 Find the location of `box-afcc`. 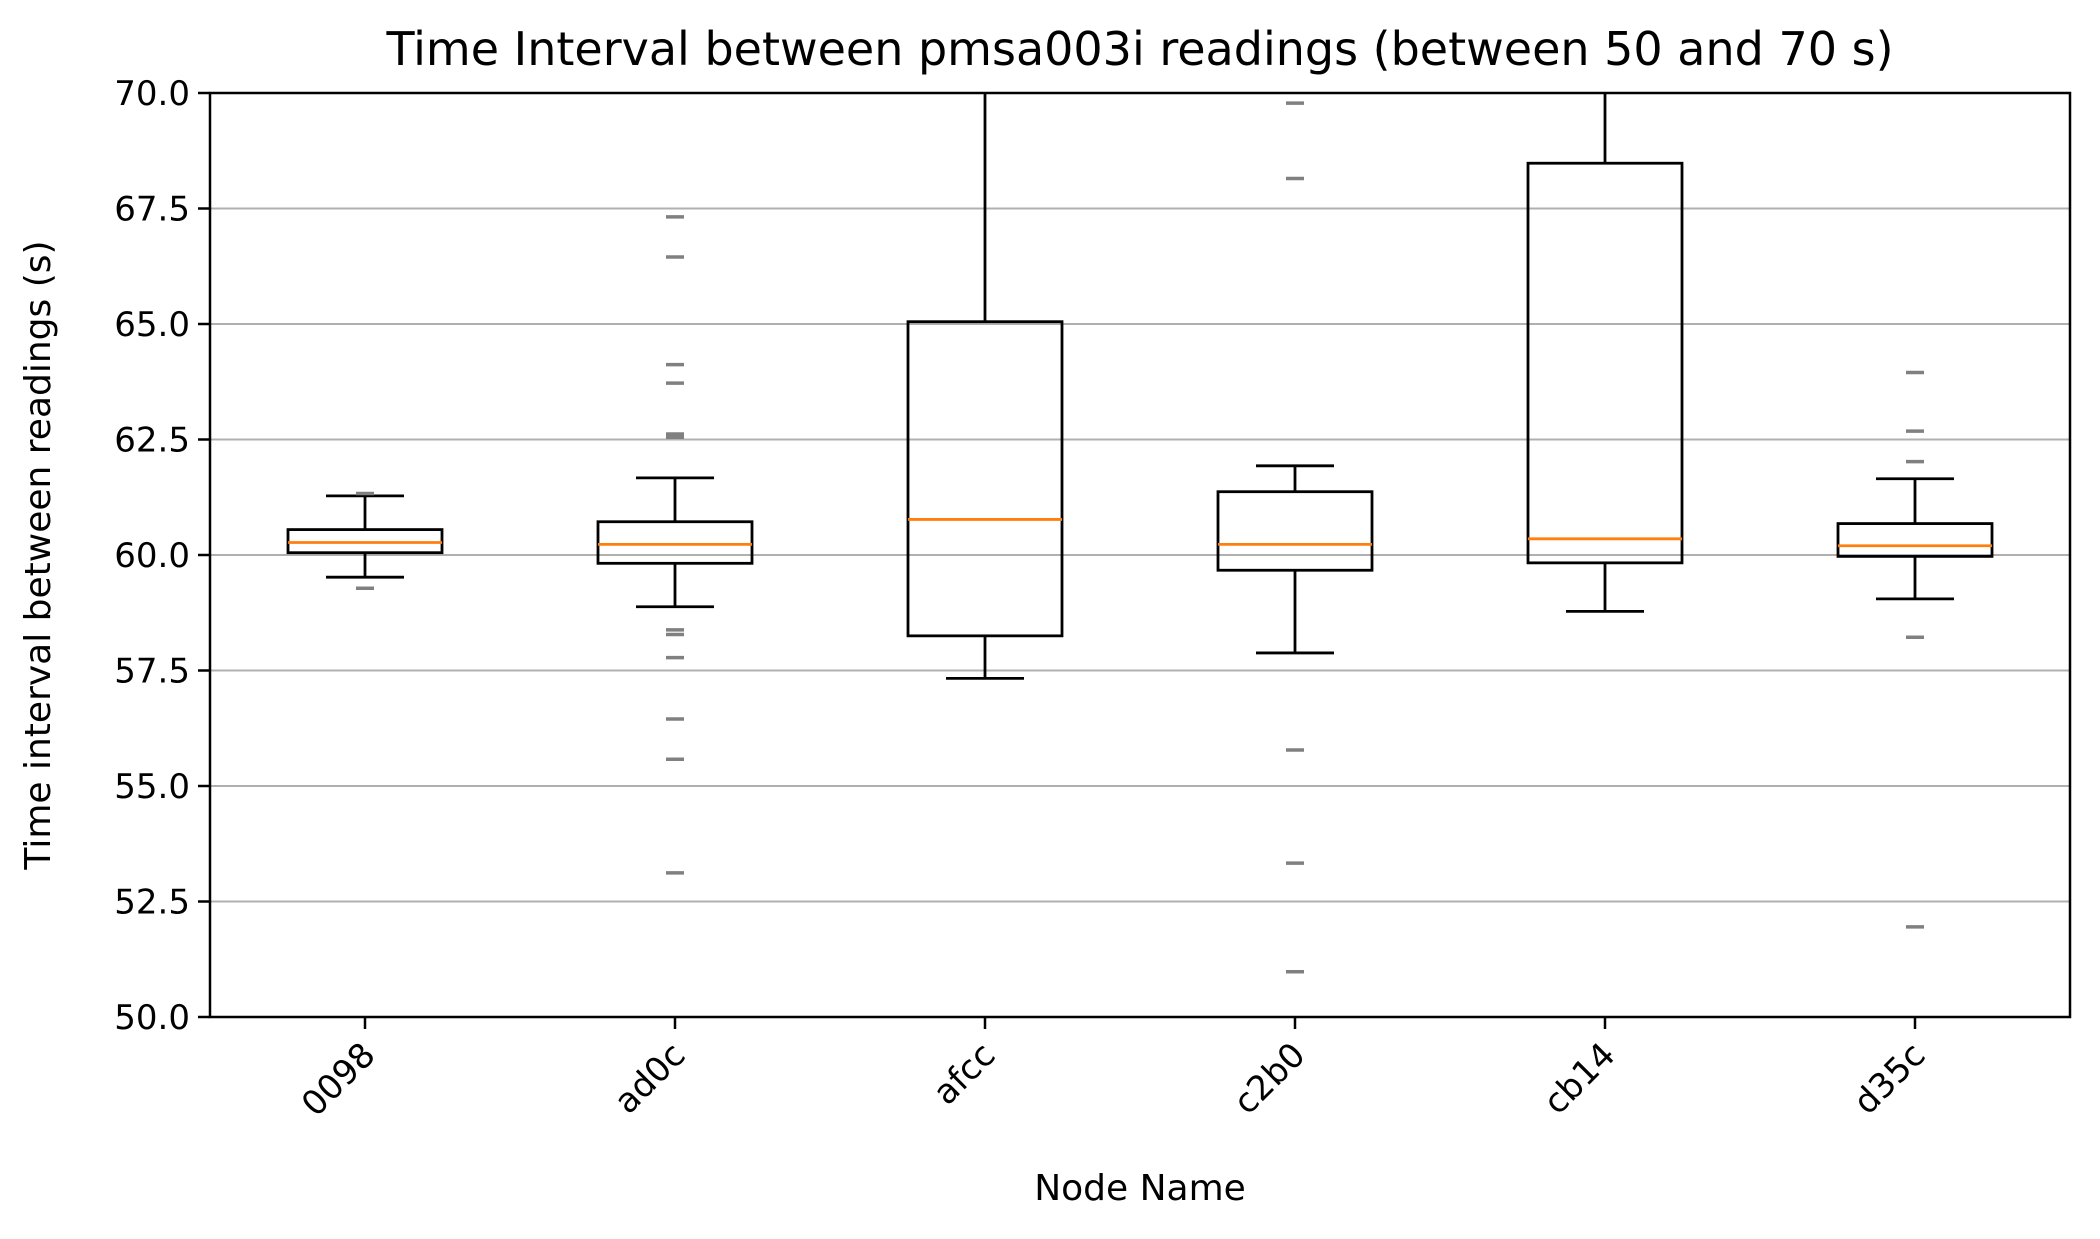

box-afcc is located at coordinates (985, 386).